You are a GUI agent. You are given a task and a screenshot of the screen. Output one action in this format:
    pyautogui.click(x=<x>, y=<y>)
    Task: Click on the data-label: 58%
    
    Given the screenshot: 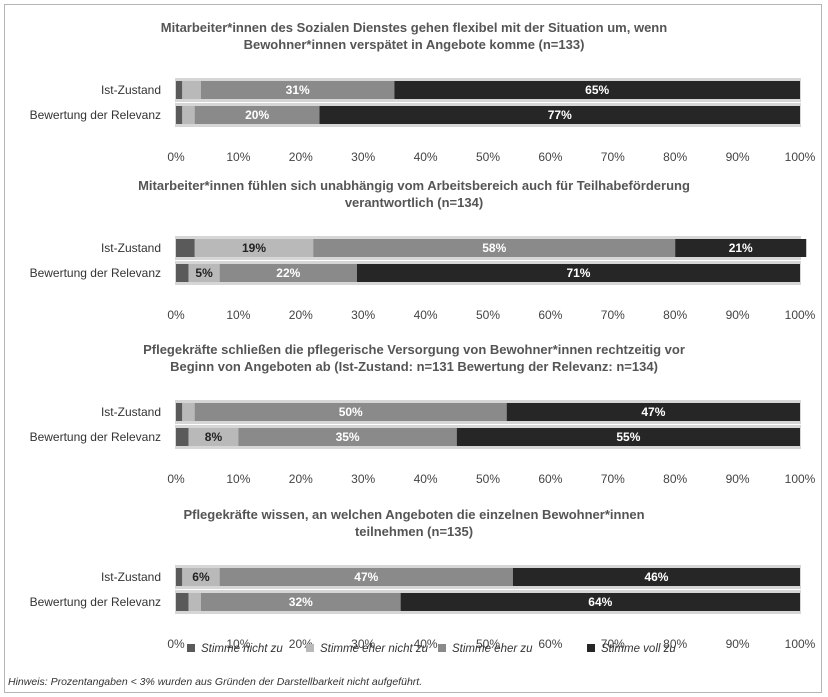 What is the action you would take?
    pyautogui.click(x=494, y=248)
    